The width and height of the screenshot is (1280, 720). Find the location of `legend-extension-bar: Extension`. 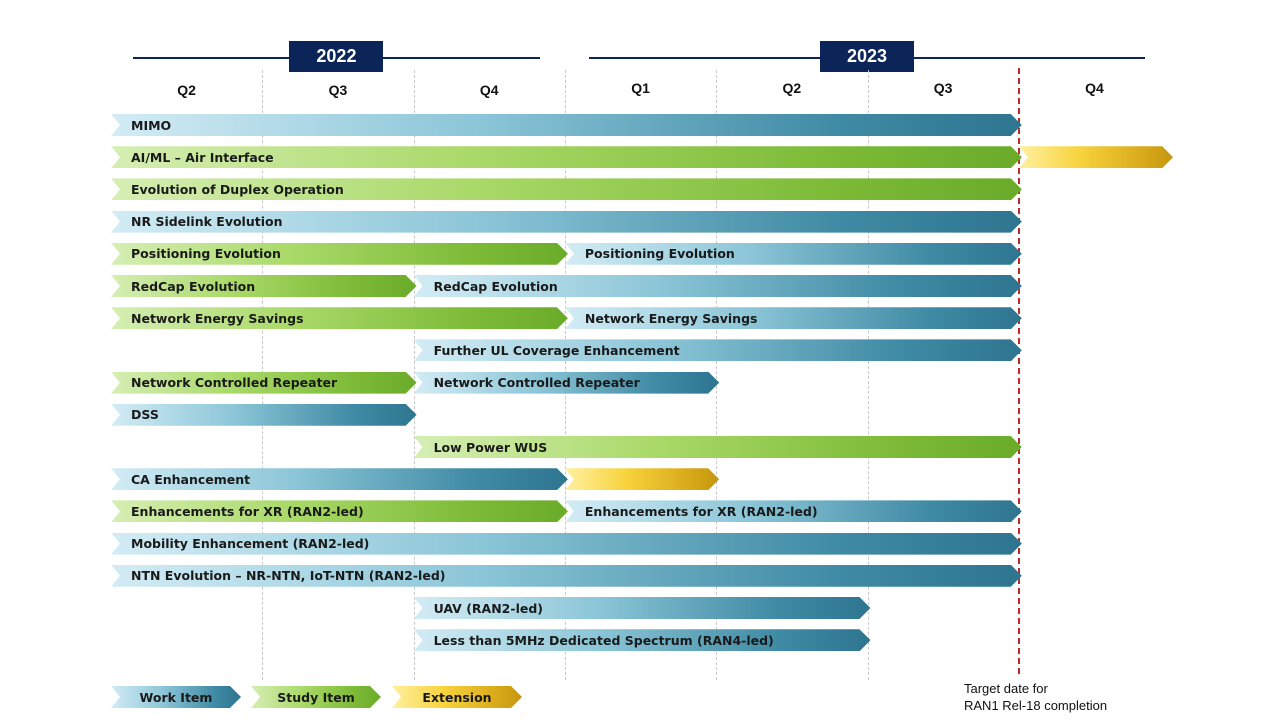

legend-extension-bar: Extension is located at coordinates (457, 697).